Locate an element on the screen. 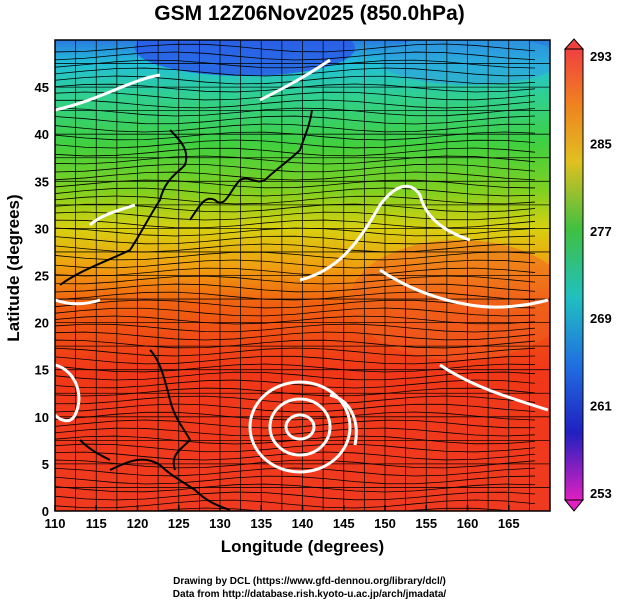 The height and width of the screenshot is (605, 619). colorbar-tick-label: 293 is located at coordinates (601, 56).